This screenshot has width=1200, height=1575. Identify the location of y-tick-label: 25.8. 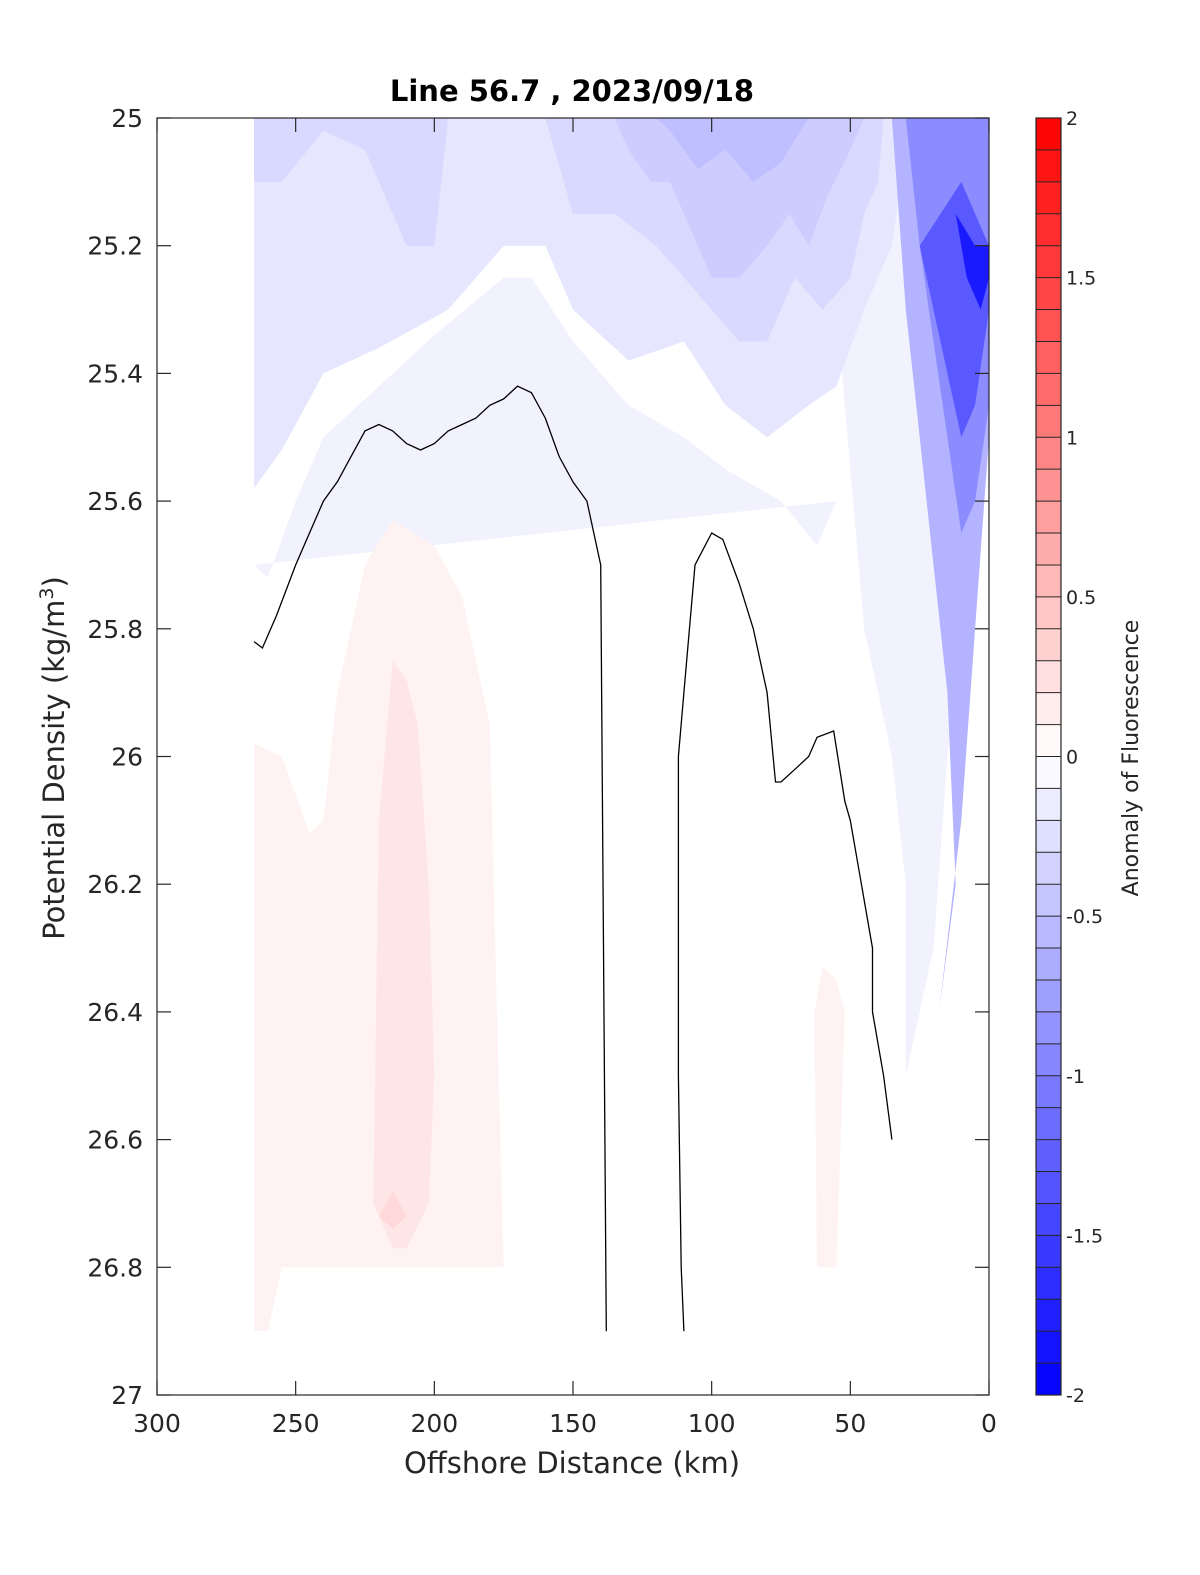
(115, 629).